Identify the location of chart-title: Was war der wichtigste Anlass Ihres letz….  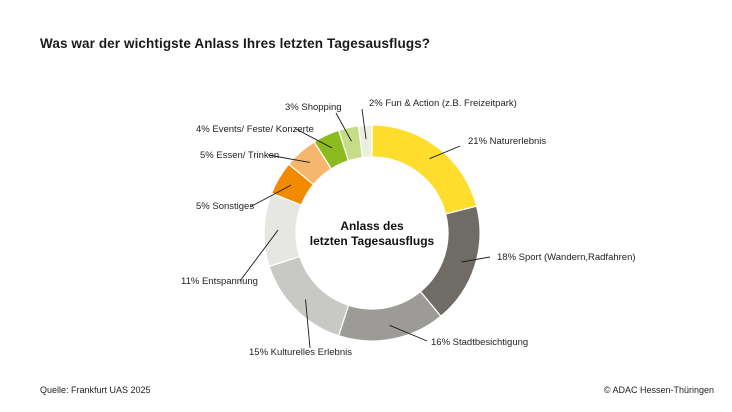
(235, 43).